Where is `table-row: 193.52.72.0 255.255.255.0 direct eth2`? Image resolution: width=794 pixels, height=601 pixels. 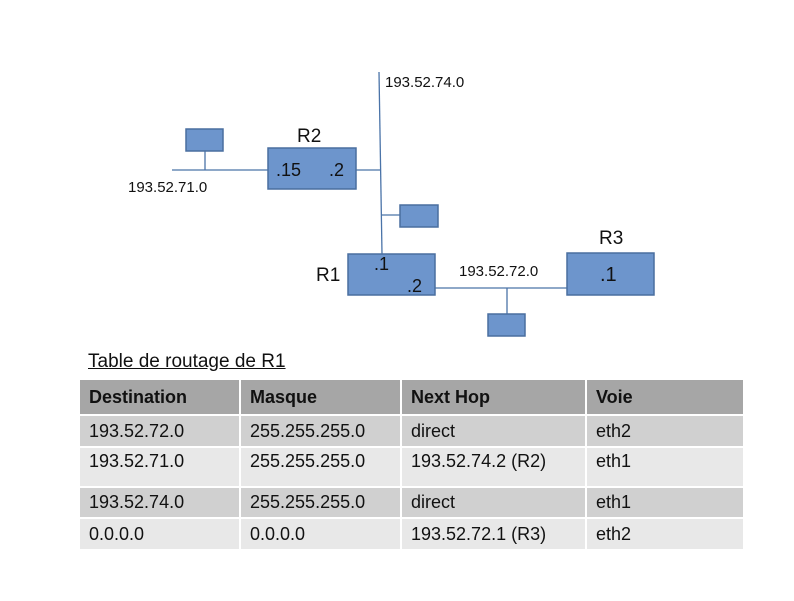 table-row: 193.52.72.0 255.255.255.0 direct eth2 is located at coordinates (412, 431).